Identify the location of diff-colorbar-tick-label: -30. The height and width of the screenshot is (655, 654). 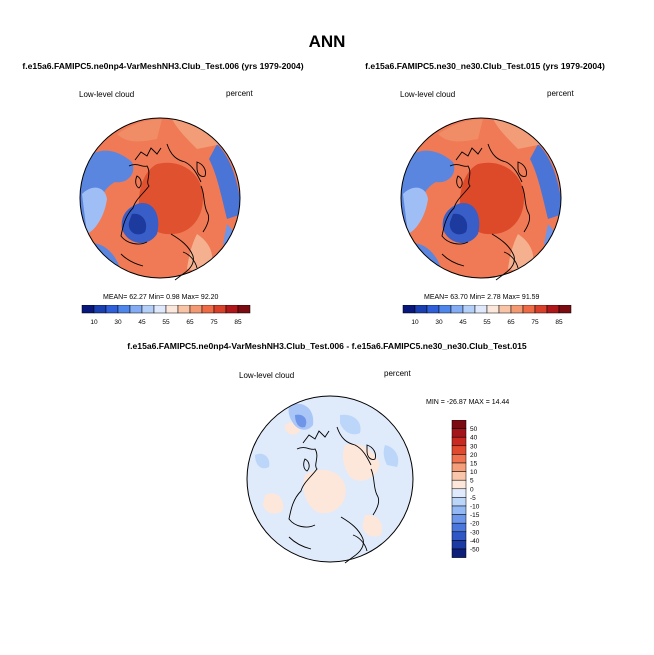
(475, 532).